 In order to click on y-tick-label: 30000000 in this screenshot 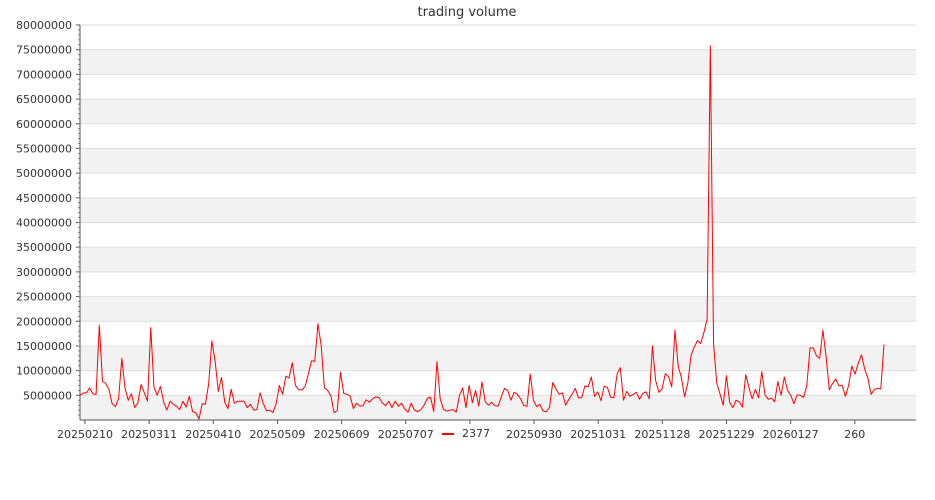, I will do `click(44, 272)`.